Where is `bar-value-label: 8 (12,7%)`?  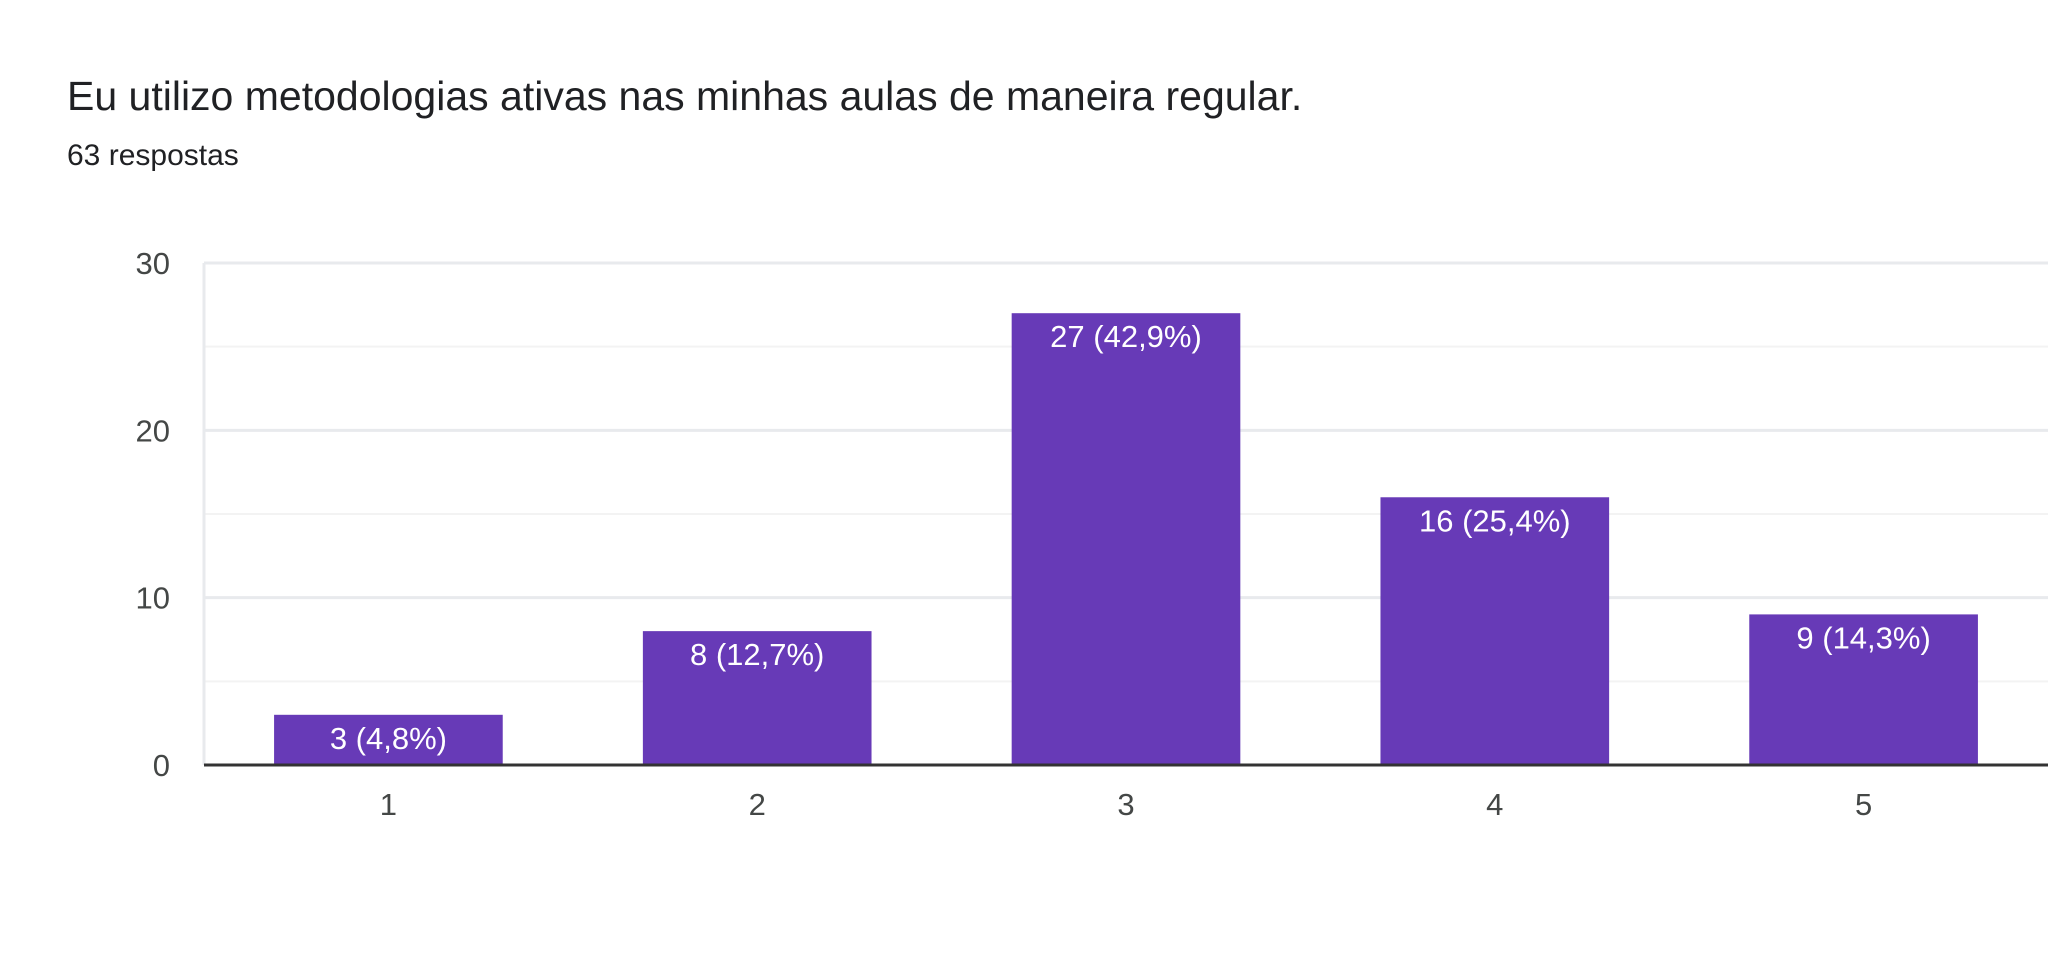 bar-value-label: 8 (12,7%) is located at coordinates (757, 654).